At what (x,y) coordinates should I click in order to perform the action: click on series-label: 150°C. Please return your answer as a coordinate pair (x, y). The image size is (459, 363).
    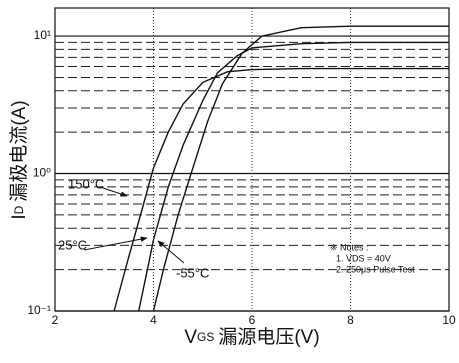
    Looking at the image, I should click on (86, 183).